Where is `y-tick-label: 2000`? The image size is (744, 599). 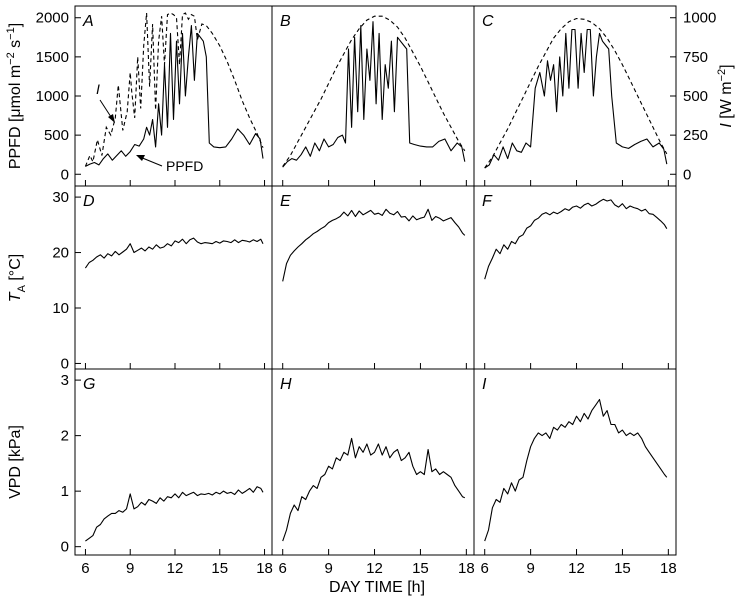
y-tick-label: 2000 is located at coordinates (52, 18).